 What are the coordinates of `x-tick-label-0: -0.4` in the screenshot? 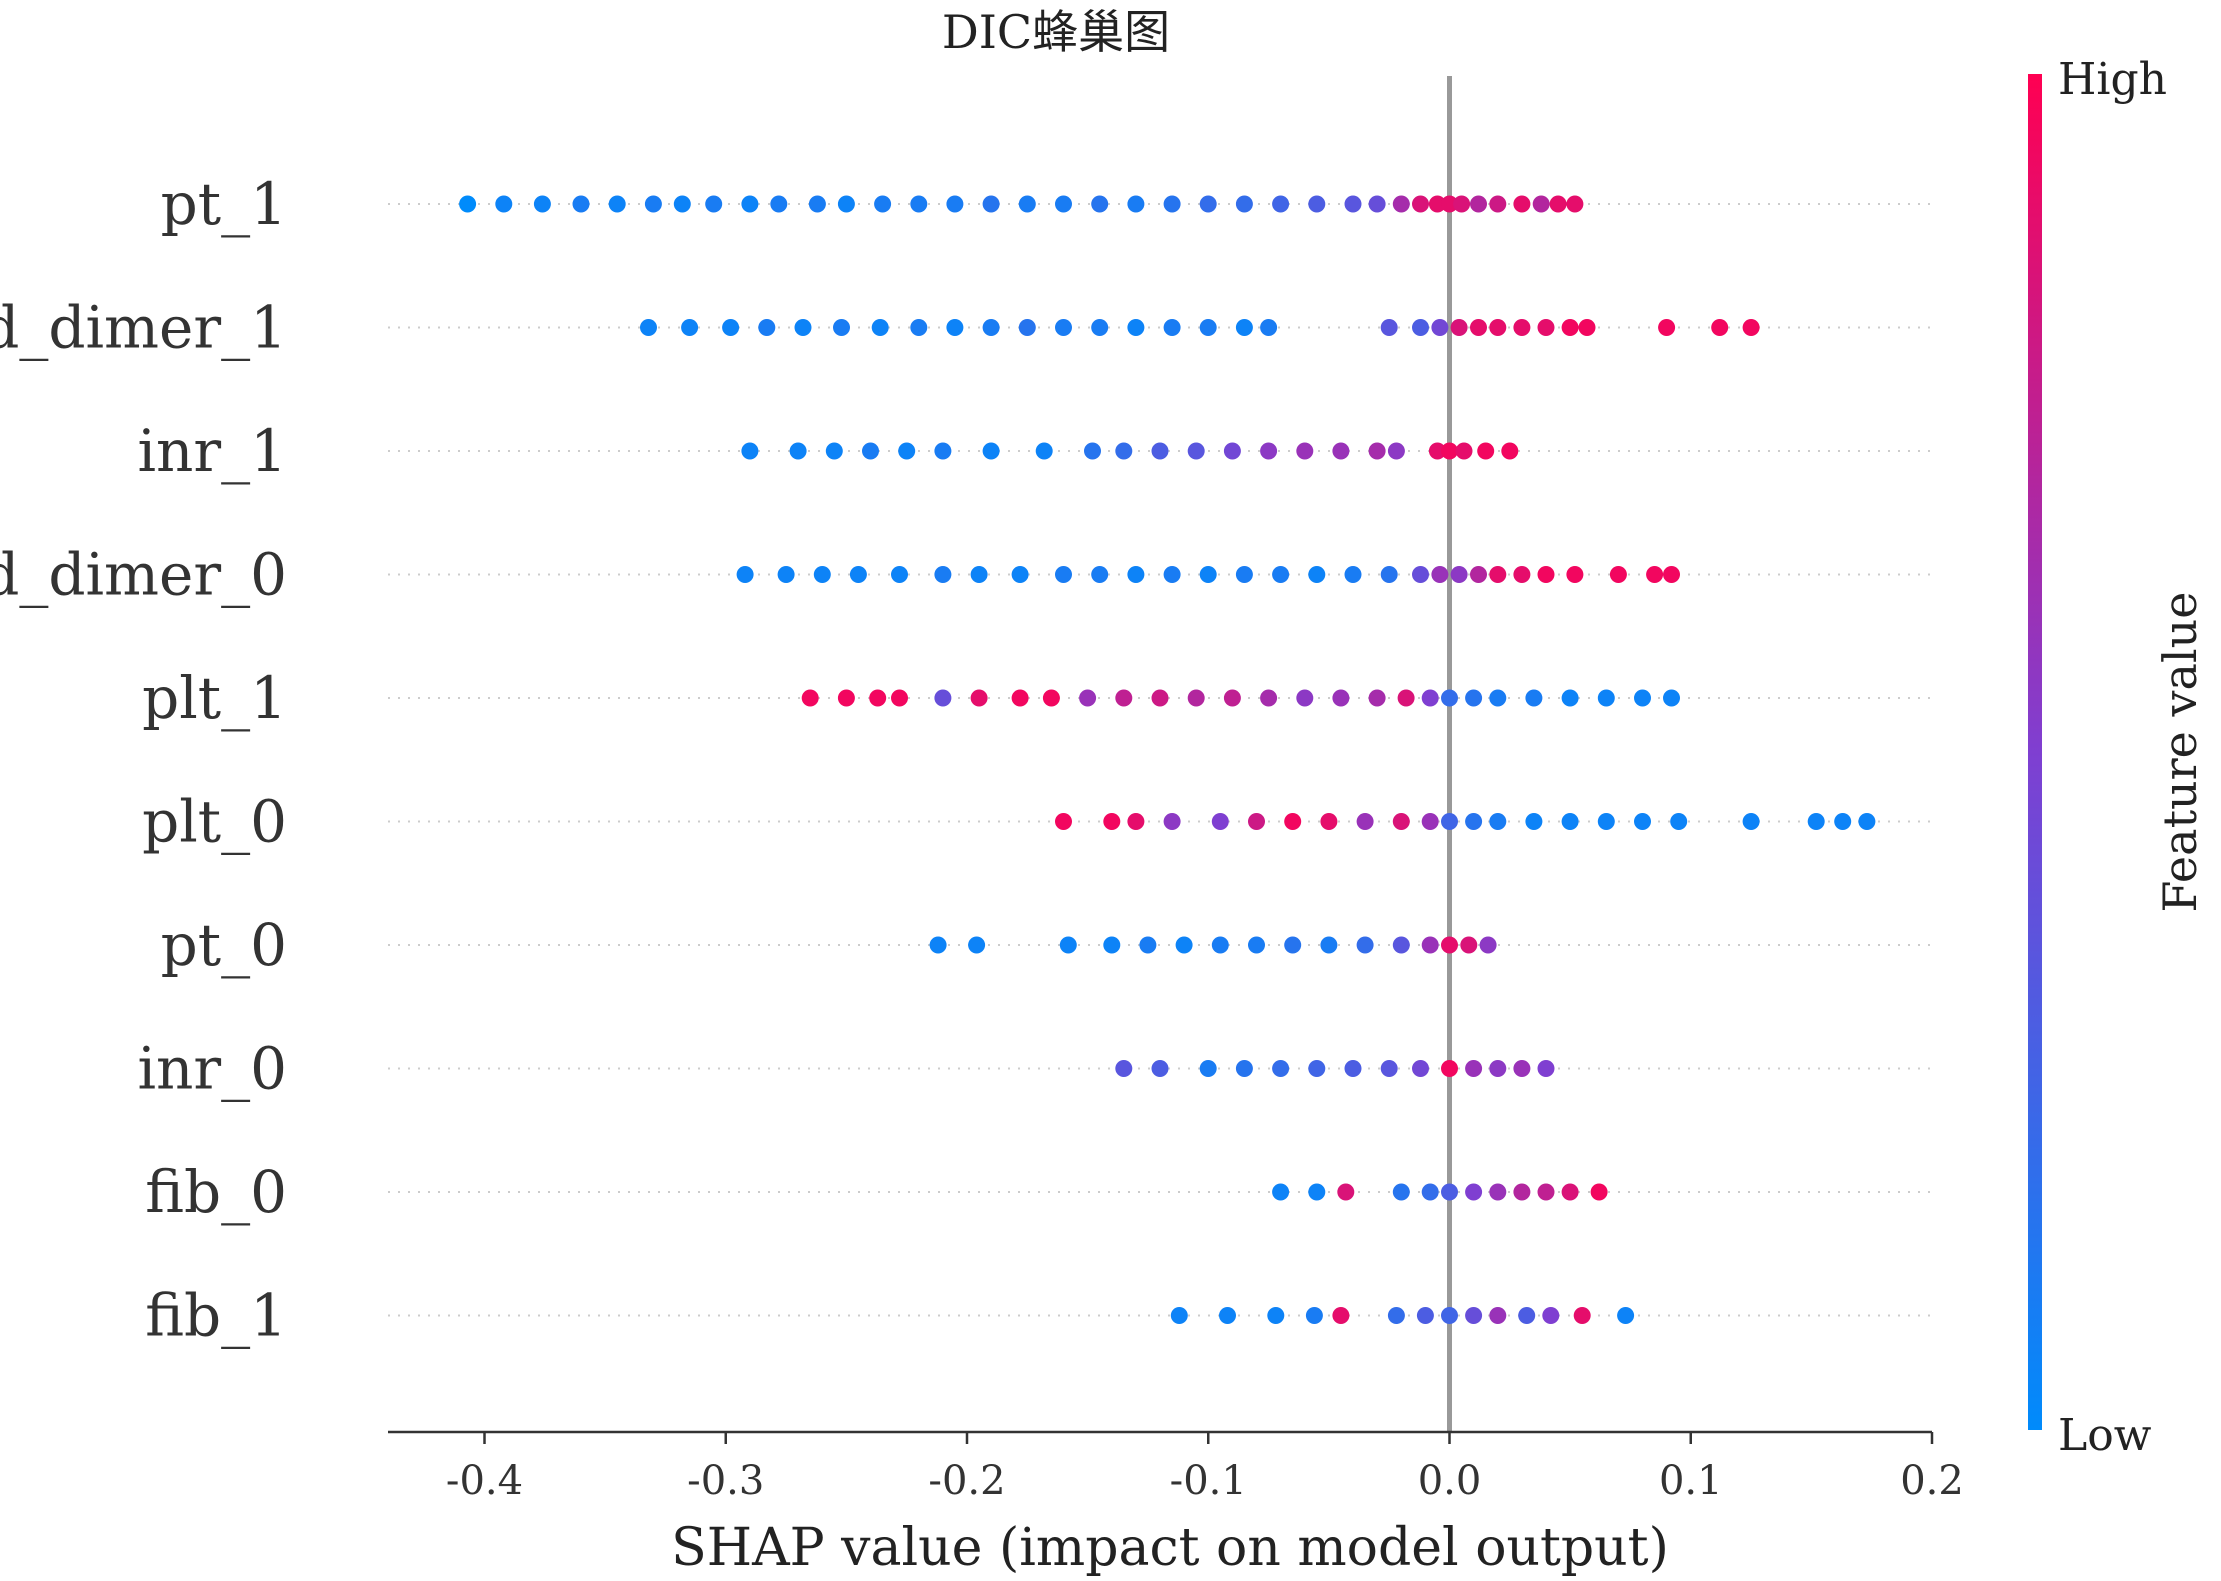 It's located at (484, 1481).